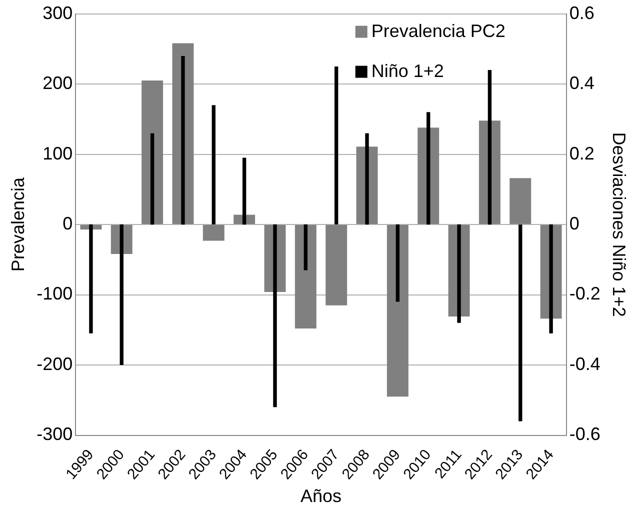 The width and height of the screenshot is (641, 508). Describe the element at coordinates (581, 83) in the screenshot. I see `y2-tick-label: 0.4` at that location.